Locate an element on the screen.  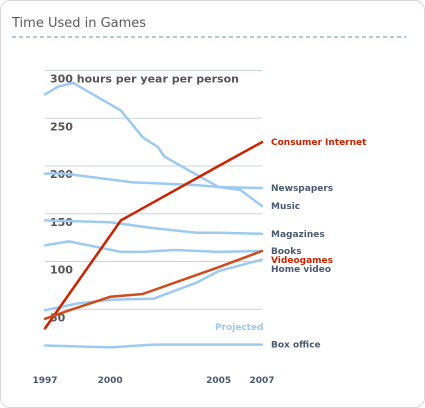
series-label-books: Books is located at coordinates (286, 252).